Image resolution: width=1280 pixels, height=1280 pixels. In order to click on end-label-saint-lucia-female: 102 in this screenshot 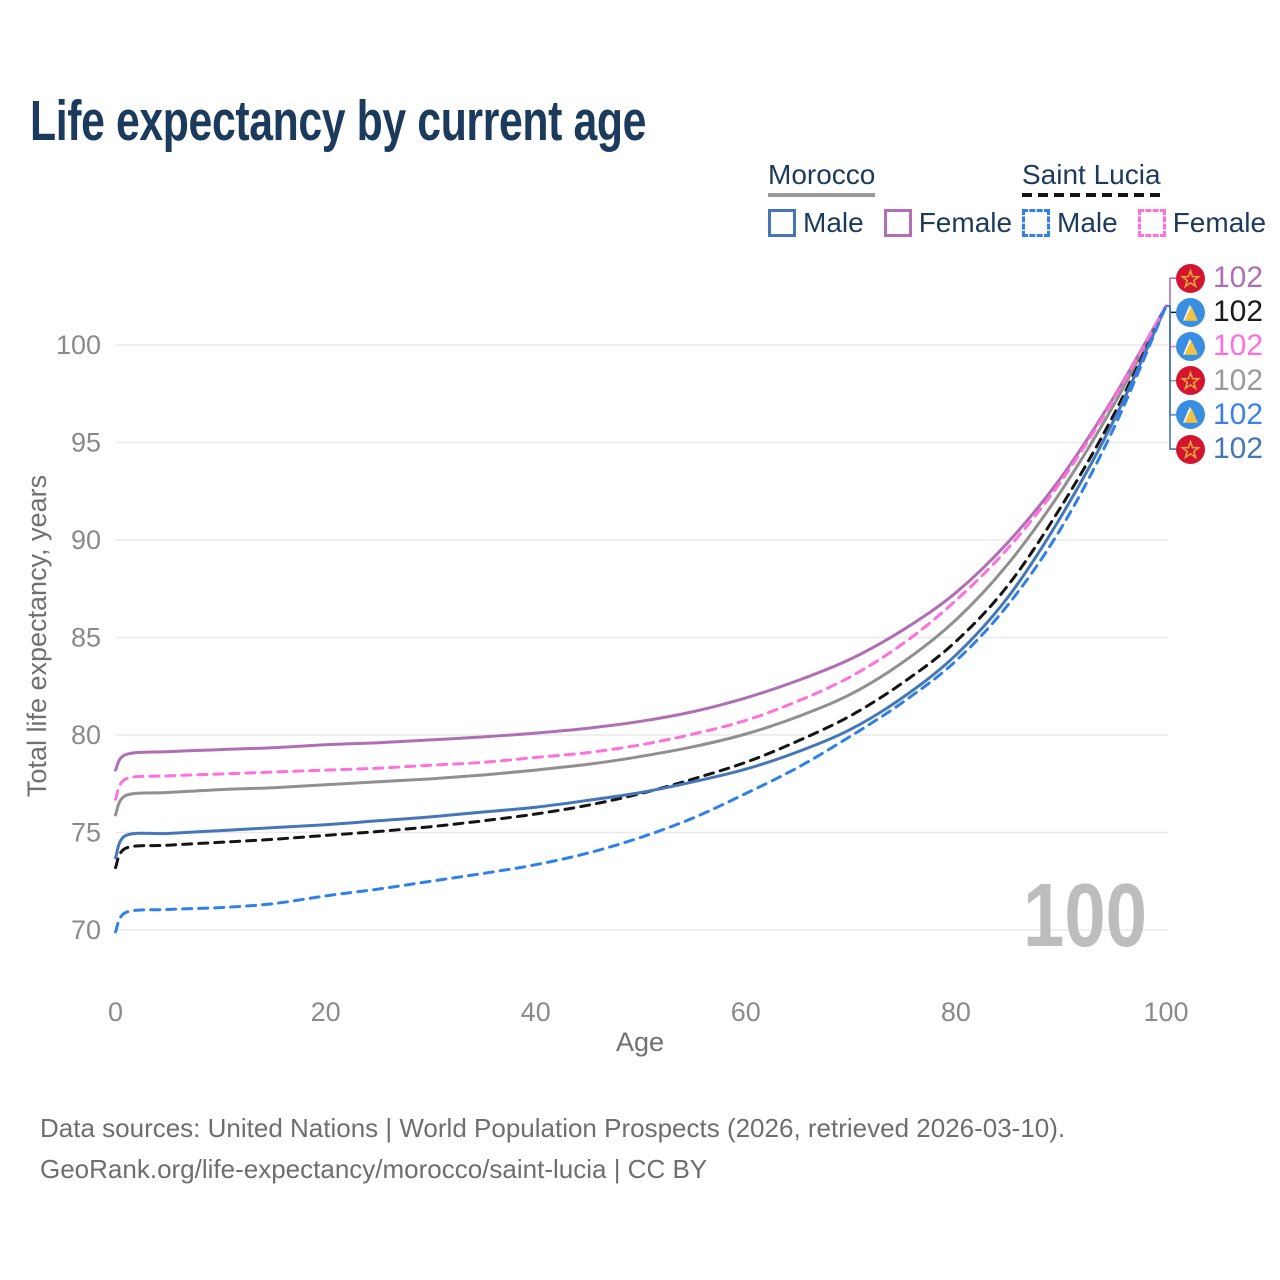, I will do `click(1219, 346)`.